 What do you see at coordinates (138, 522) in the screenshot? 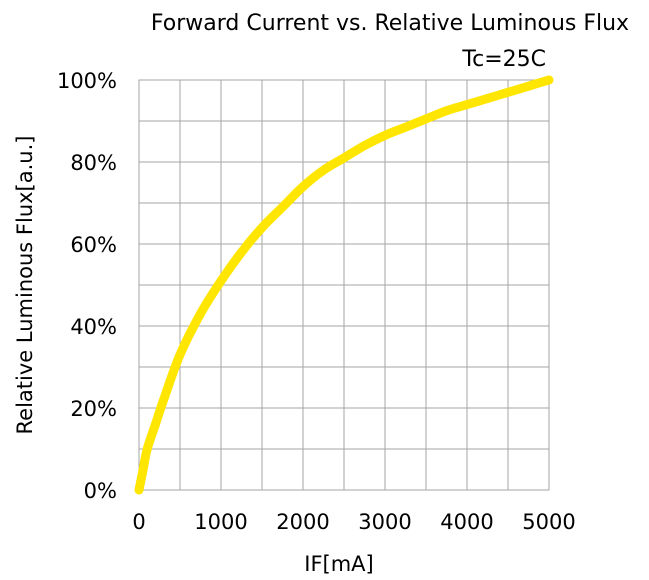
I see `x-tick-label: 0` at bounding box center [138, 522].